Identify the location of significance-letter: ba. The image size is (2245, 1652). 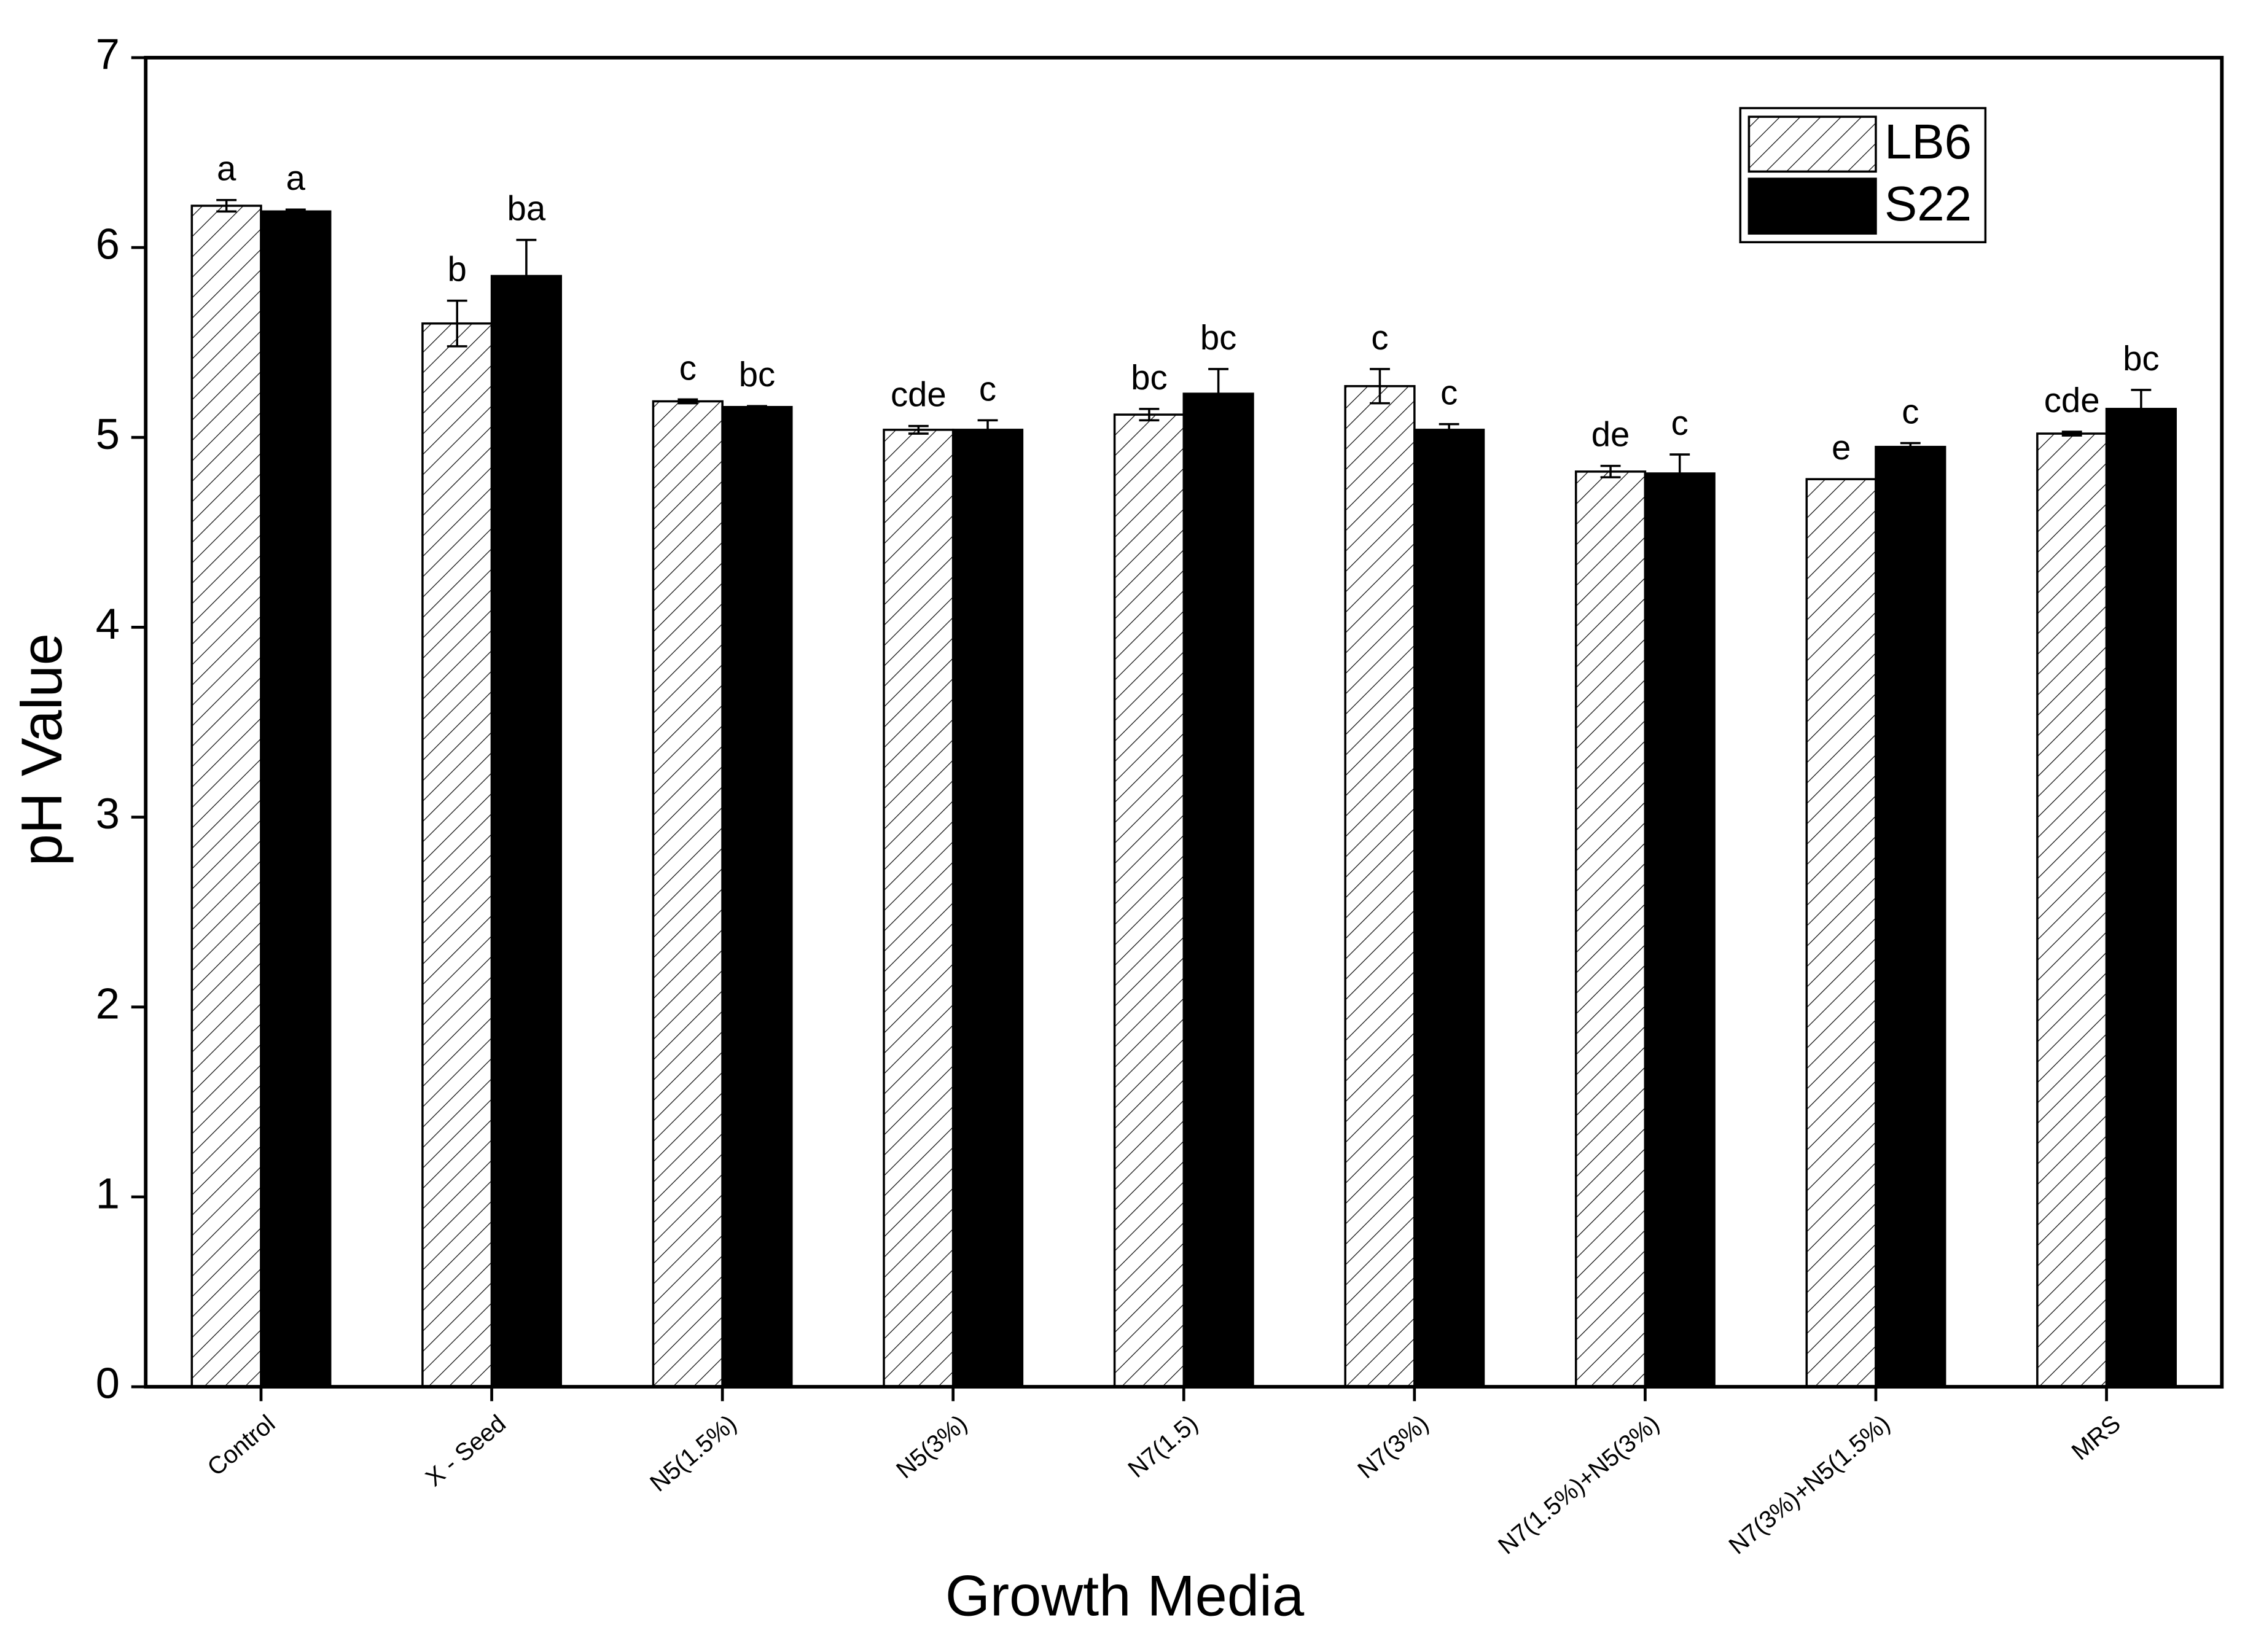
(526, 208).